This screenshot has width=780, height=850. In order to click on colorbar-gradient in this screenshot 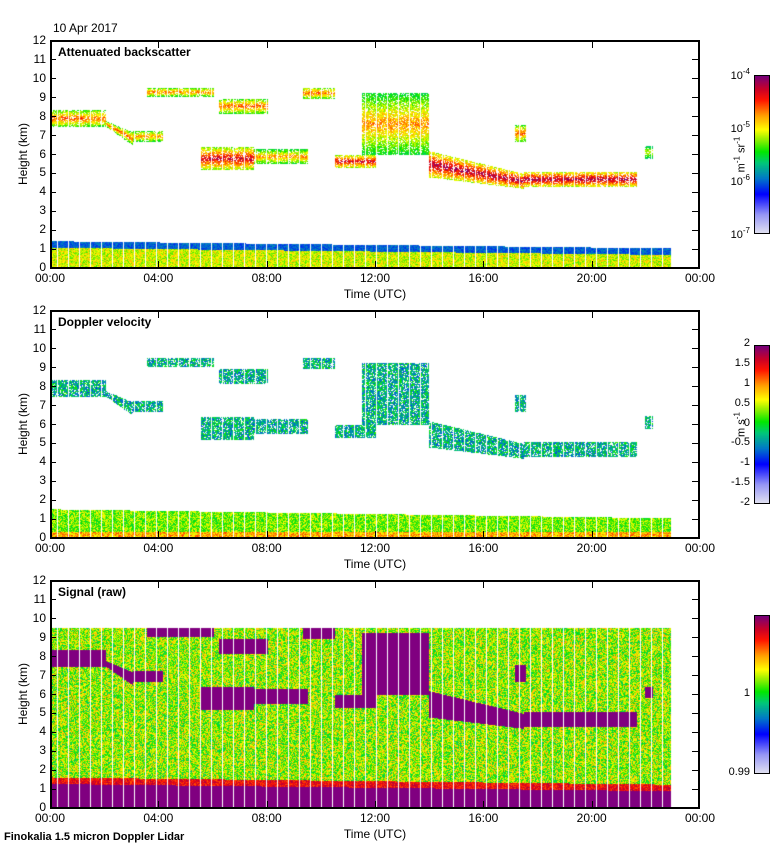, I will do `click(762, 424)`.